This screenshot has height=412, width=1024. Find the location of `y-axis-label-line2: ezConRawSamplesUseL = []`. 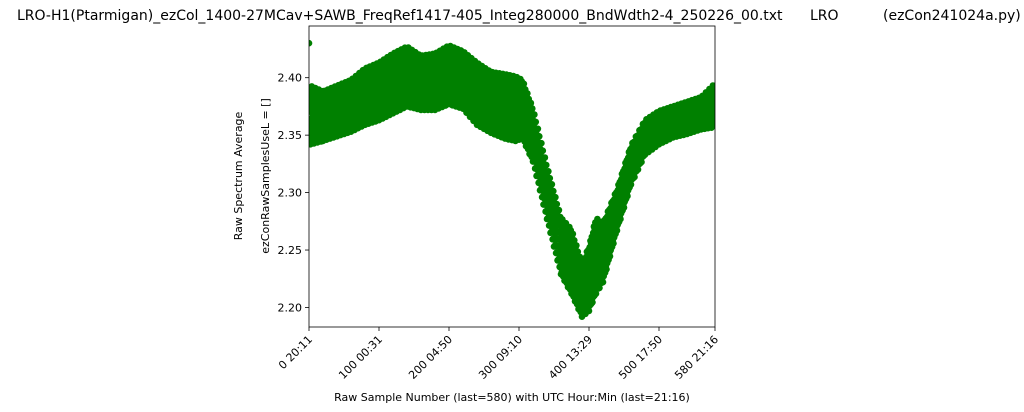

y-axis-label-line2: ezConRawSamplesUseL = [] is located at coordinates (265, 176).